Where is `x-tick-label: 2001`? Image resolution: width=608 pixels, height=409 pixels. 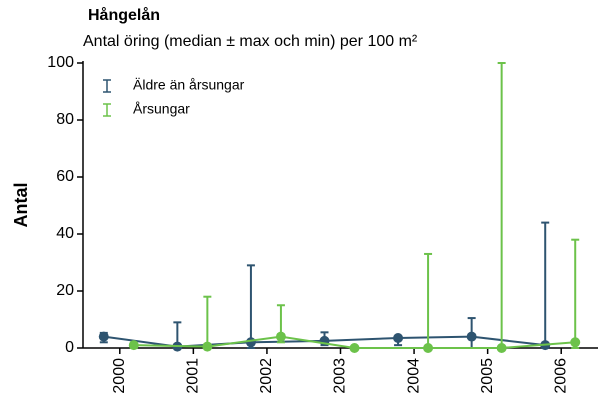
x-tick-label: 2001 is located at coordinates (193, 376).